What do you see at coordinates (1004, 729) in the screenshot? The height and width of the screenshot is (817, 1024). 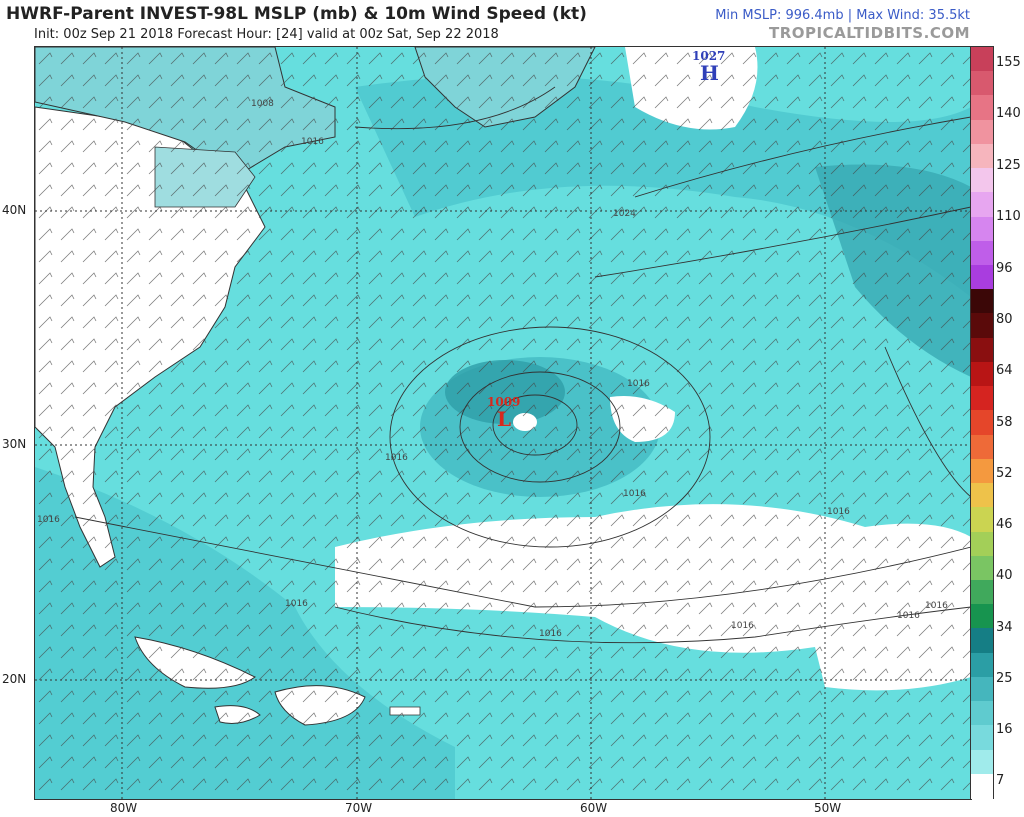 I see `colorbar-label: 16` at bounding box center [1004, 729].